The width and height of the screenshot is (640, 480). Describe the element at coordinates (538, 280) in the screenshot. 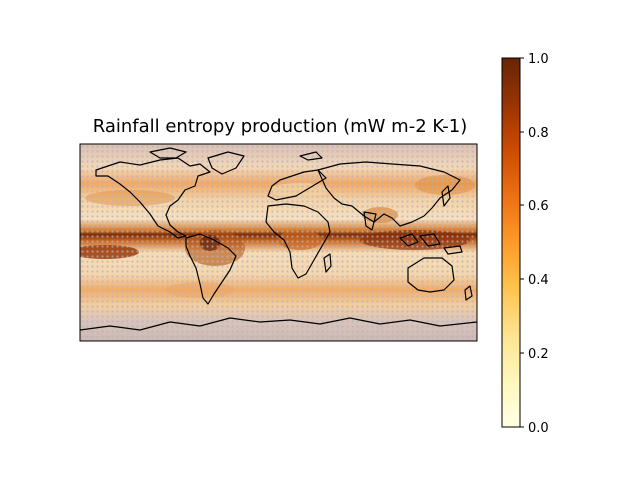

I see `colorbar-tick-label: 0.4` at that location.